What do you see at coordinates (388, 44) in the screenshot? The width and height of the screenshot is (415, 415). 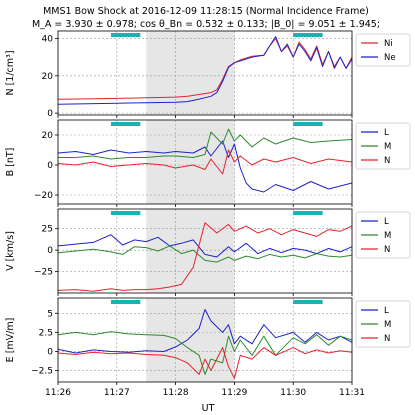 I see `legend-label-ni: Ni` at bounding box center [388, 44].